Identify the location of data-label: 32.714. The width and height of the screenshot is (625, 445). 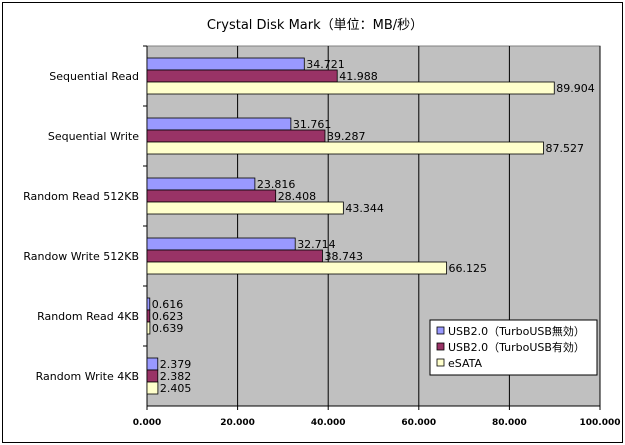
(316, 244).